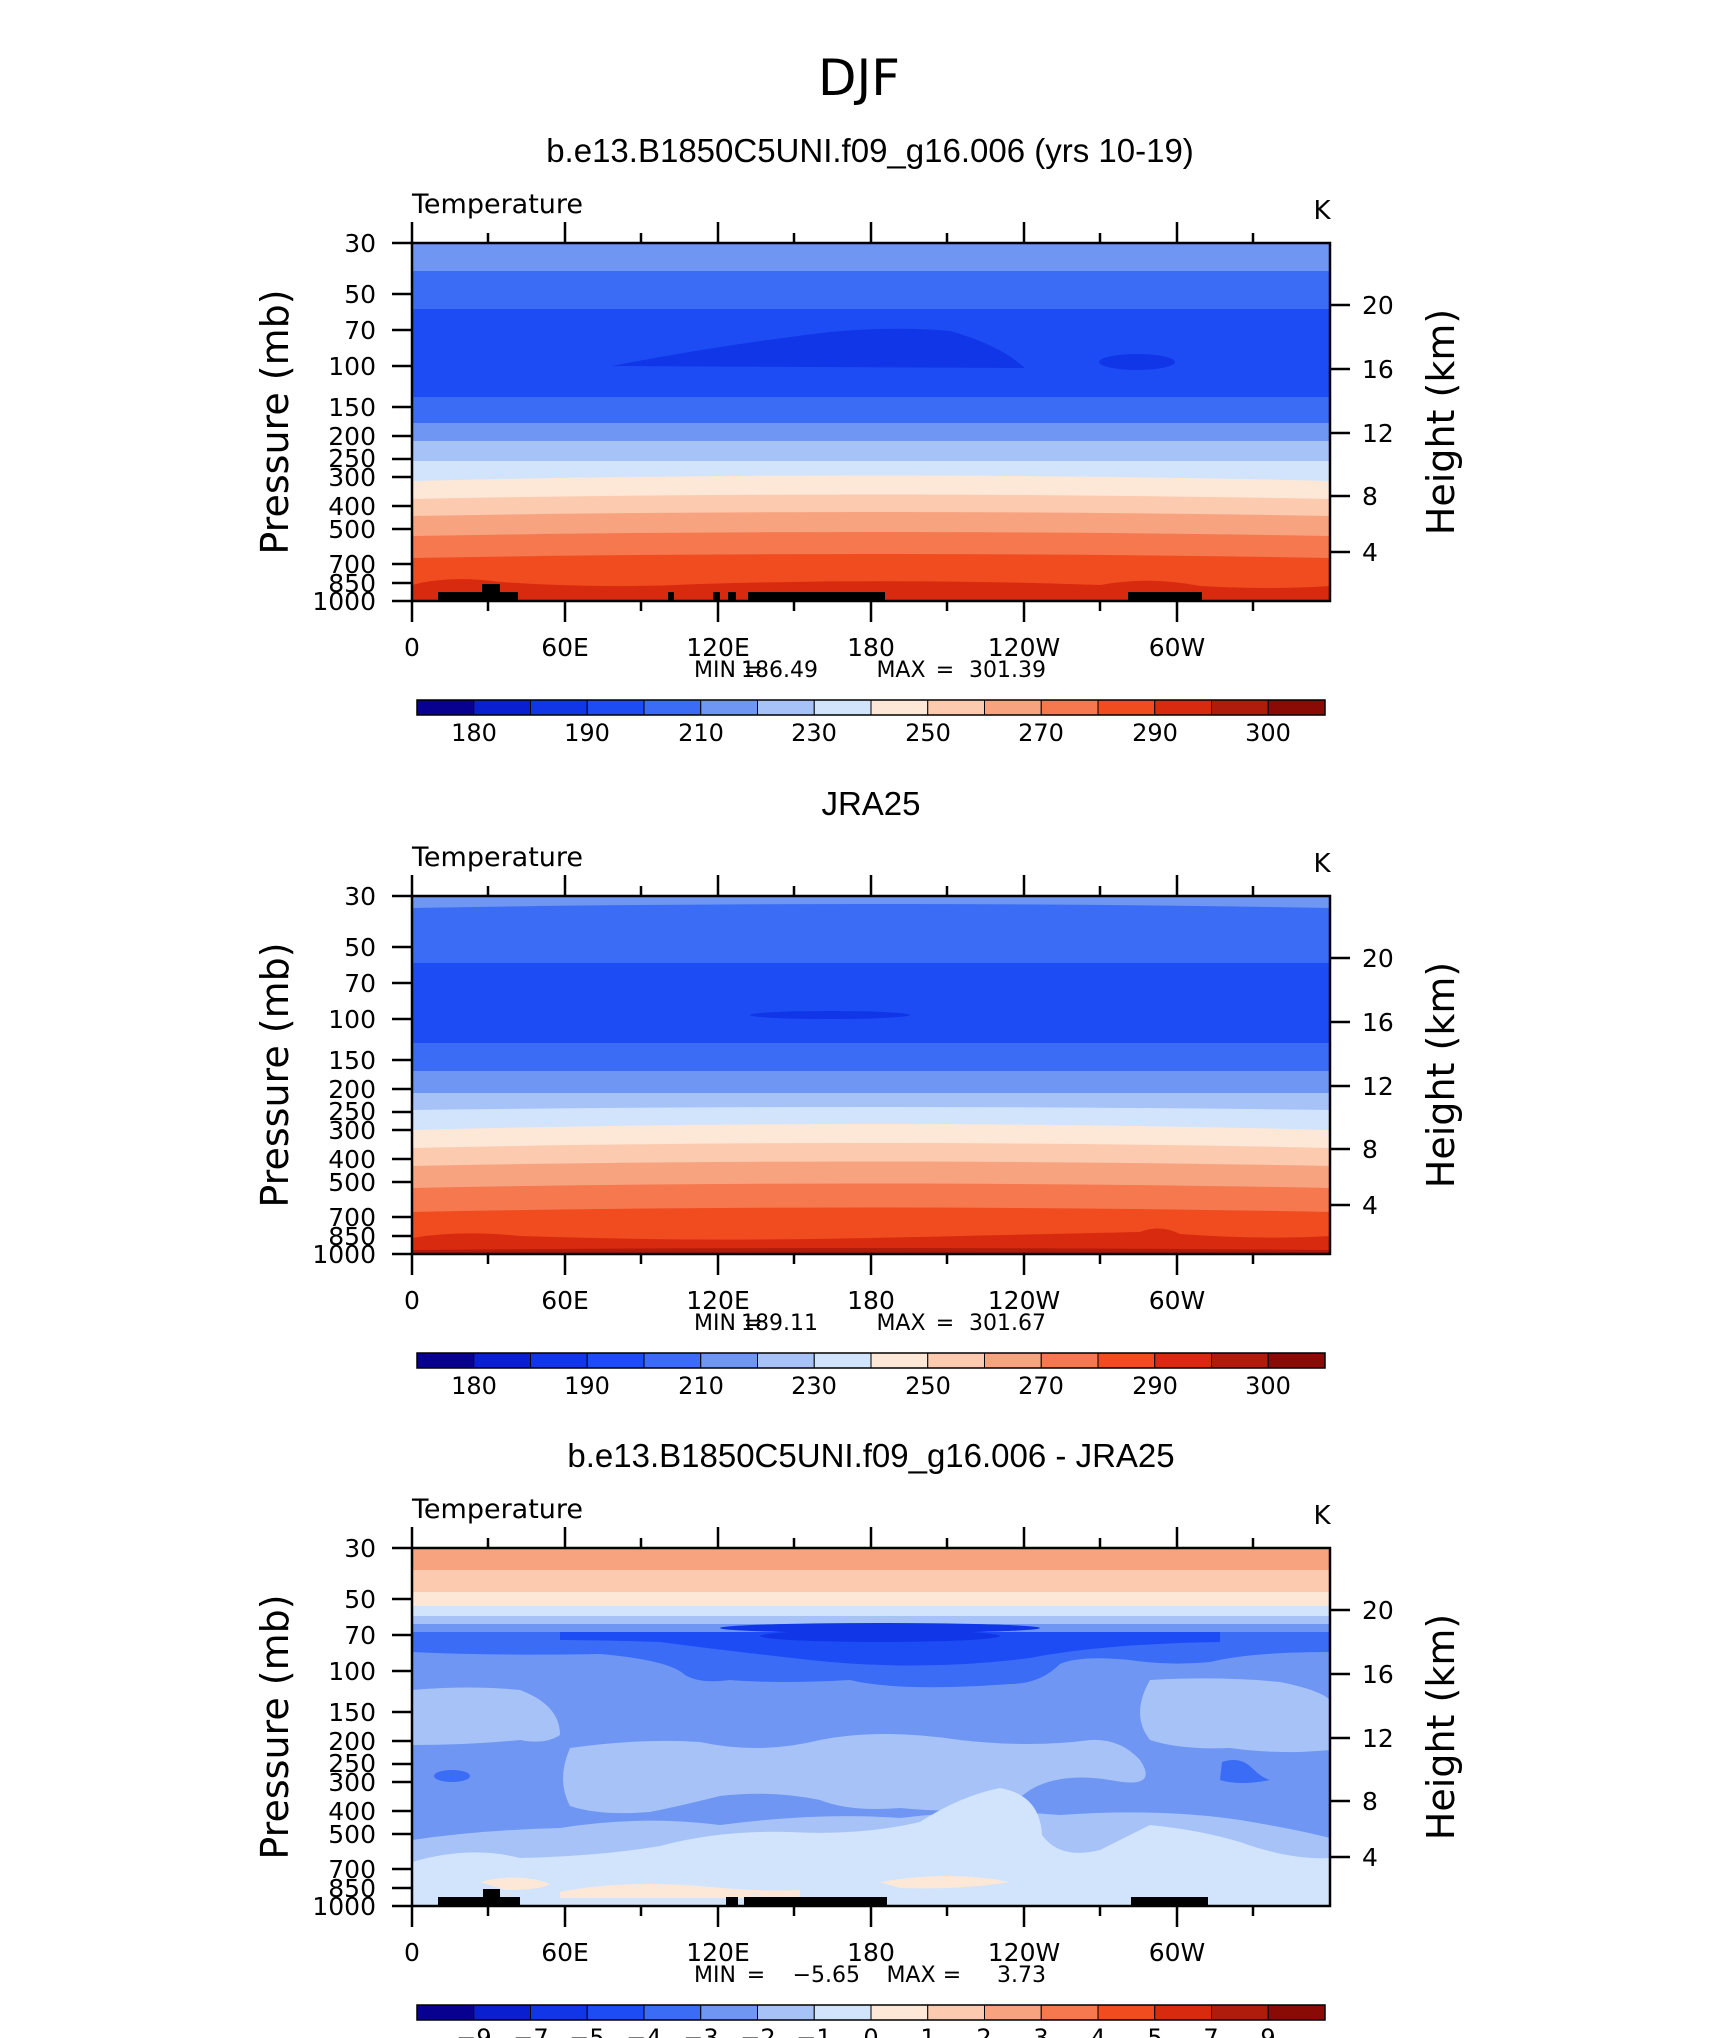  Describe the element at coordinates (813, 2031) in the screenshot. I see `colorbar-label: −1` at that location.